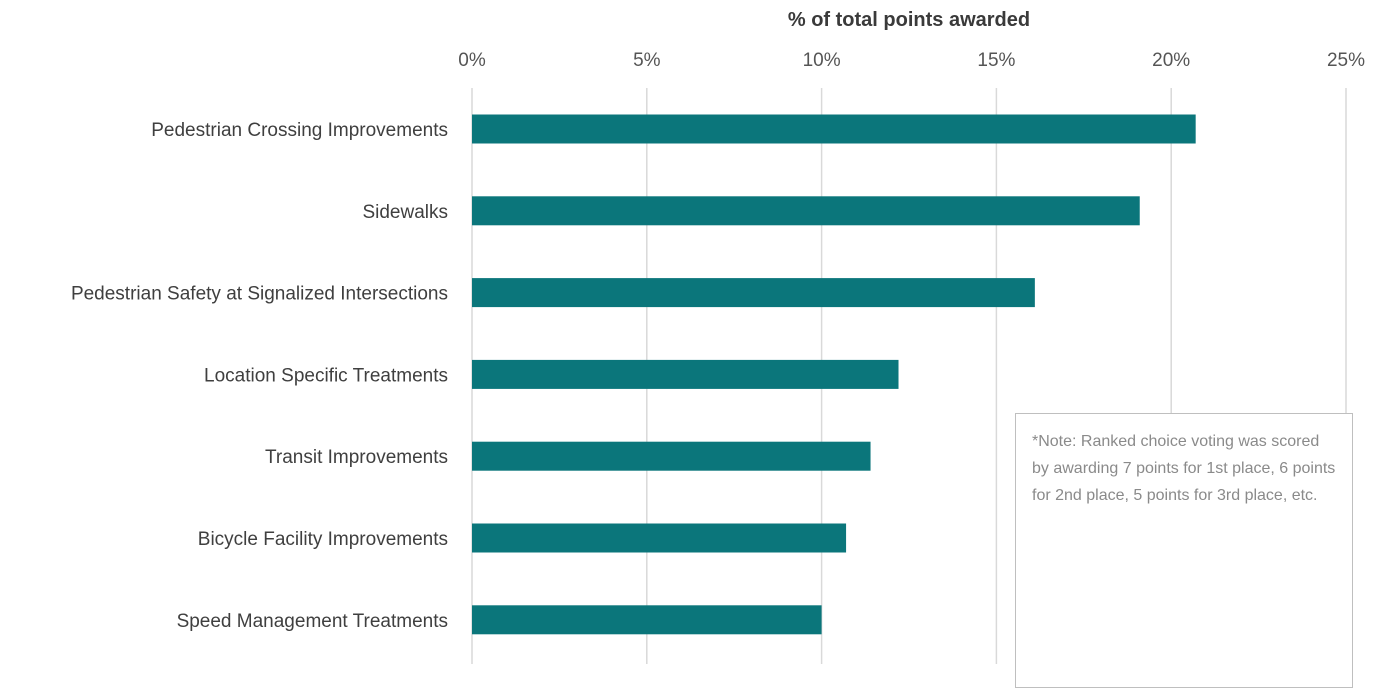 Image resolution: width=1390 pixels, height=688 pixels. Describe the element at coordinates (996, 60) in the screenshot. I see `x-tick-label: 15%` at that location.